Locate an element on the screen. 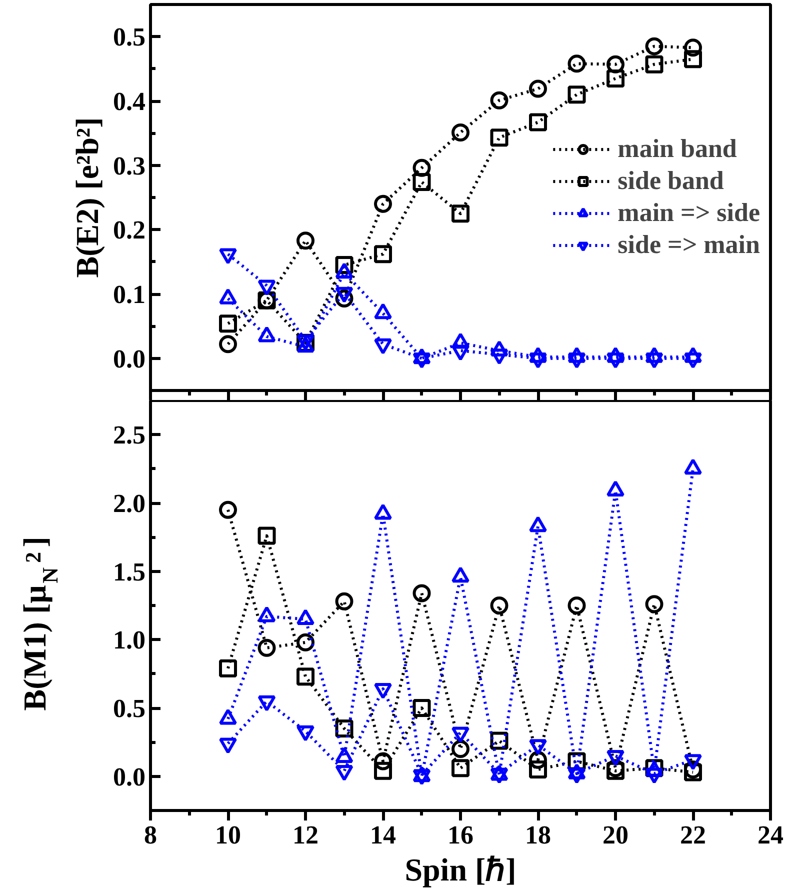 Image resolution: width=792 pixels, height=896 pixels. y-axis-title: B(E2) [e²b²] is located at coordinates (87, 197).